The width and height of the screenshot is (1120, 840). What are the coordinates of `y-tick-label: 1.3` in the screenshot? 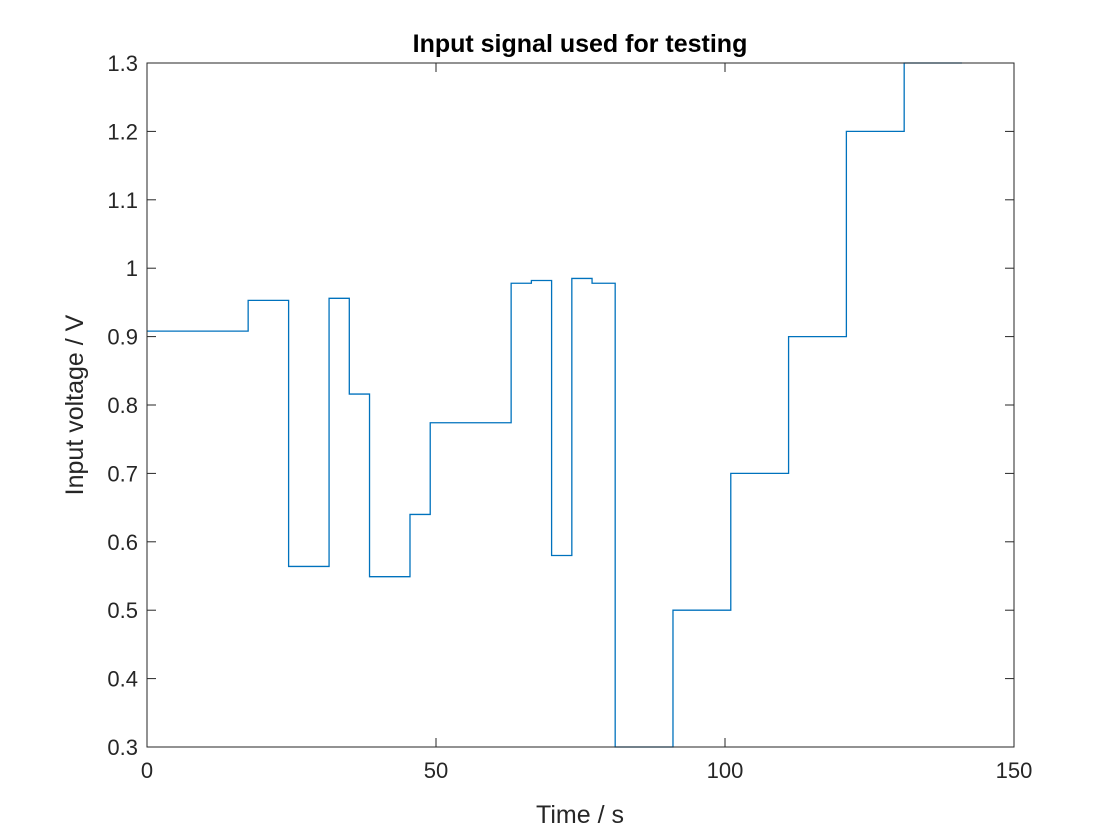 It's located at (122, 63).